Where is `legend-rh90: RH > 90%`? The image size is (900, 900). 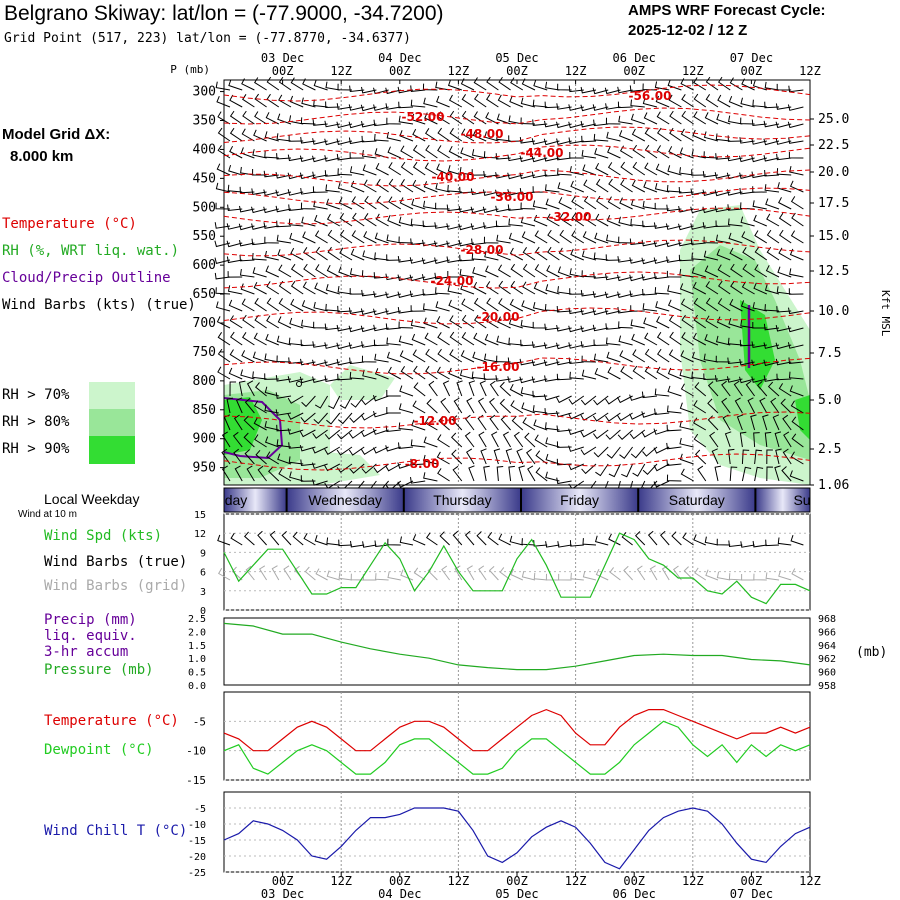 legend-rh90: RH > 90% is located at coordinates (36, 449).